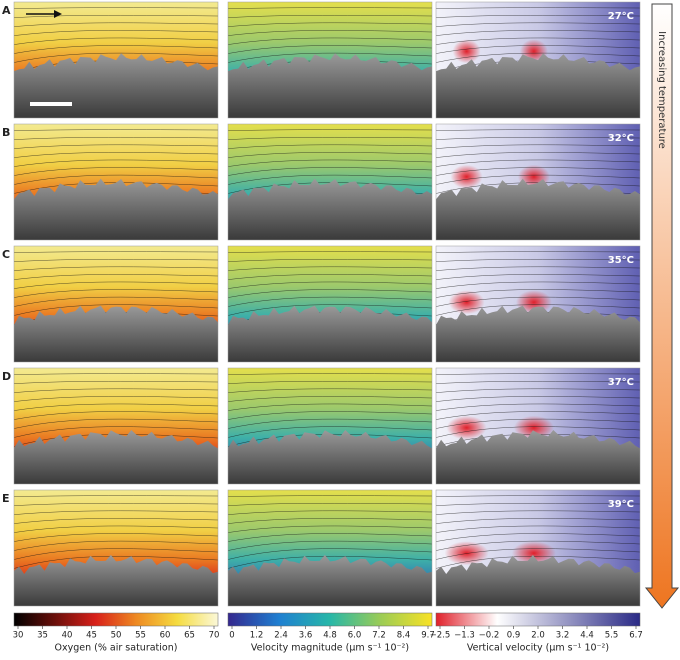 This screenshot has width=680, height=660. Describe the element at coordinates (67, 636) in the screenshot. I see `colorbar-tick-label: 40` at that location.